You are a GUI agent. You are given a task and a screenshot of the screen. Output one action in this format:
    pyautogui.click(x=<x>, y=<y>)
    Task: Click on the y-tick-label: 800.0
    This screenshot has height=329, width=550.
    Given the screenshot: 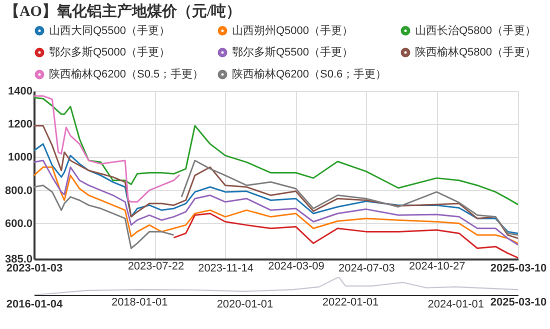 What is the action you would take?
    pyautogui.click(x=18, y=190)
    